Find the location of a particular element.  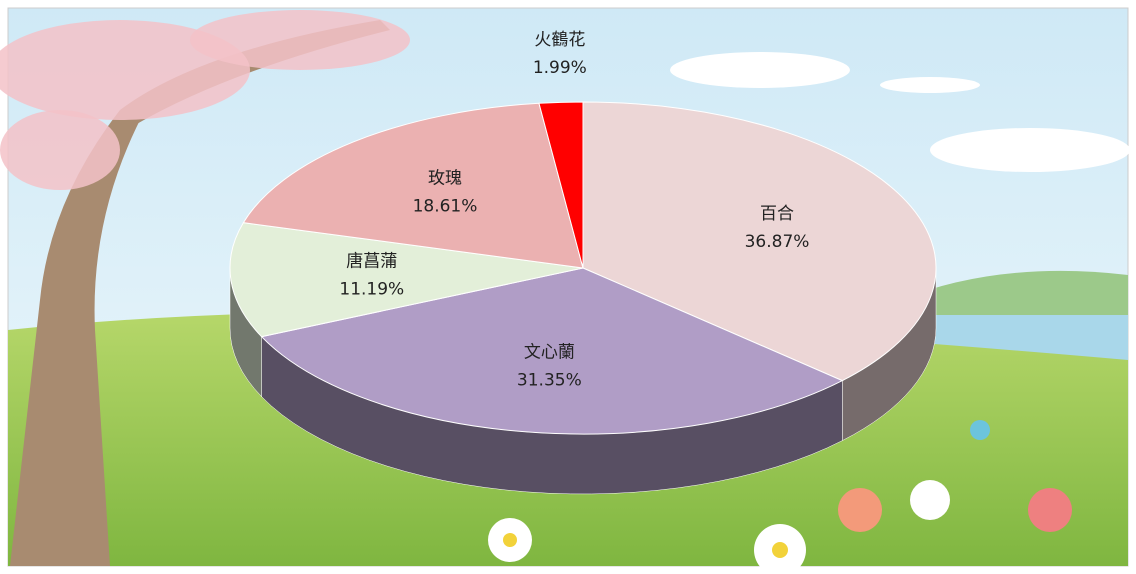

slice-label: 文心蘭 is located at coordinates (549, 352).